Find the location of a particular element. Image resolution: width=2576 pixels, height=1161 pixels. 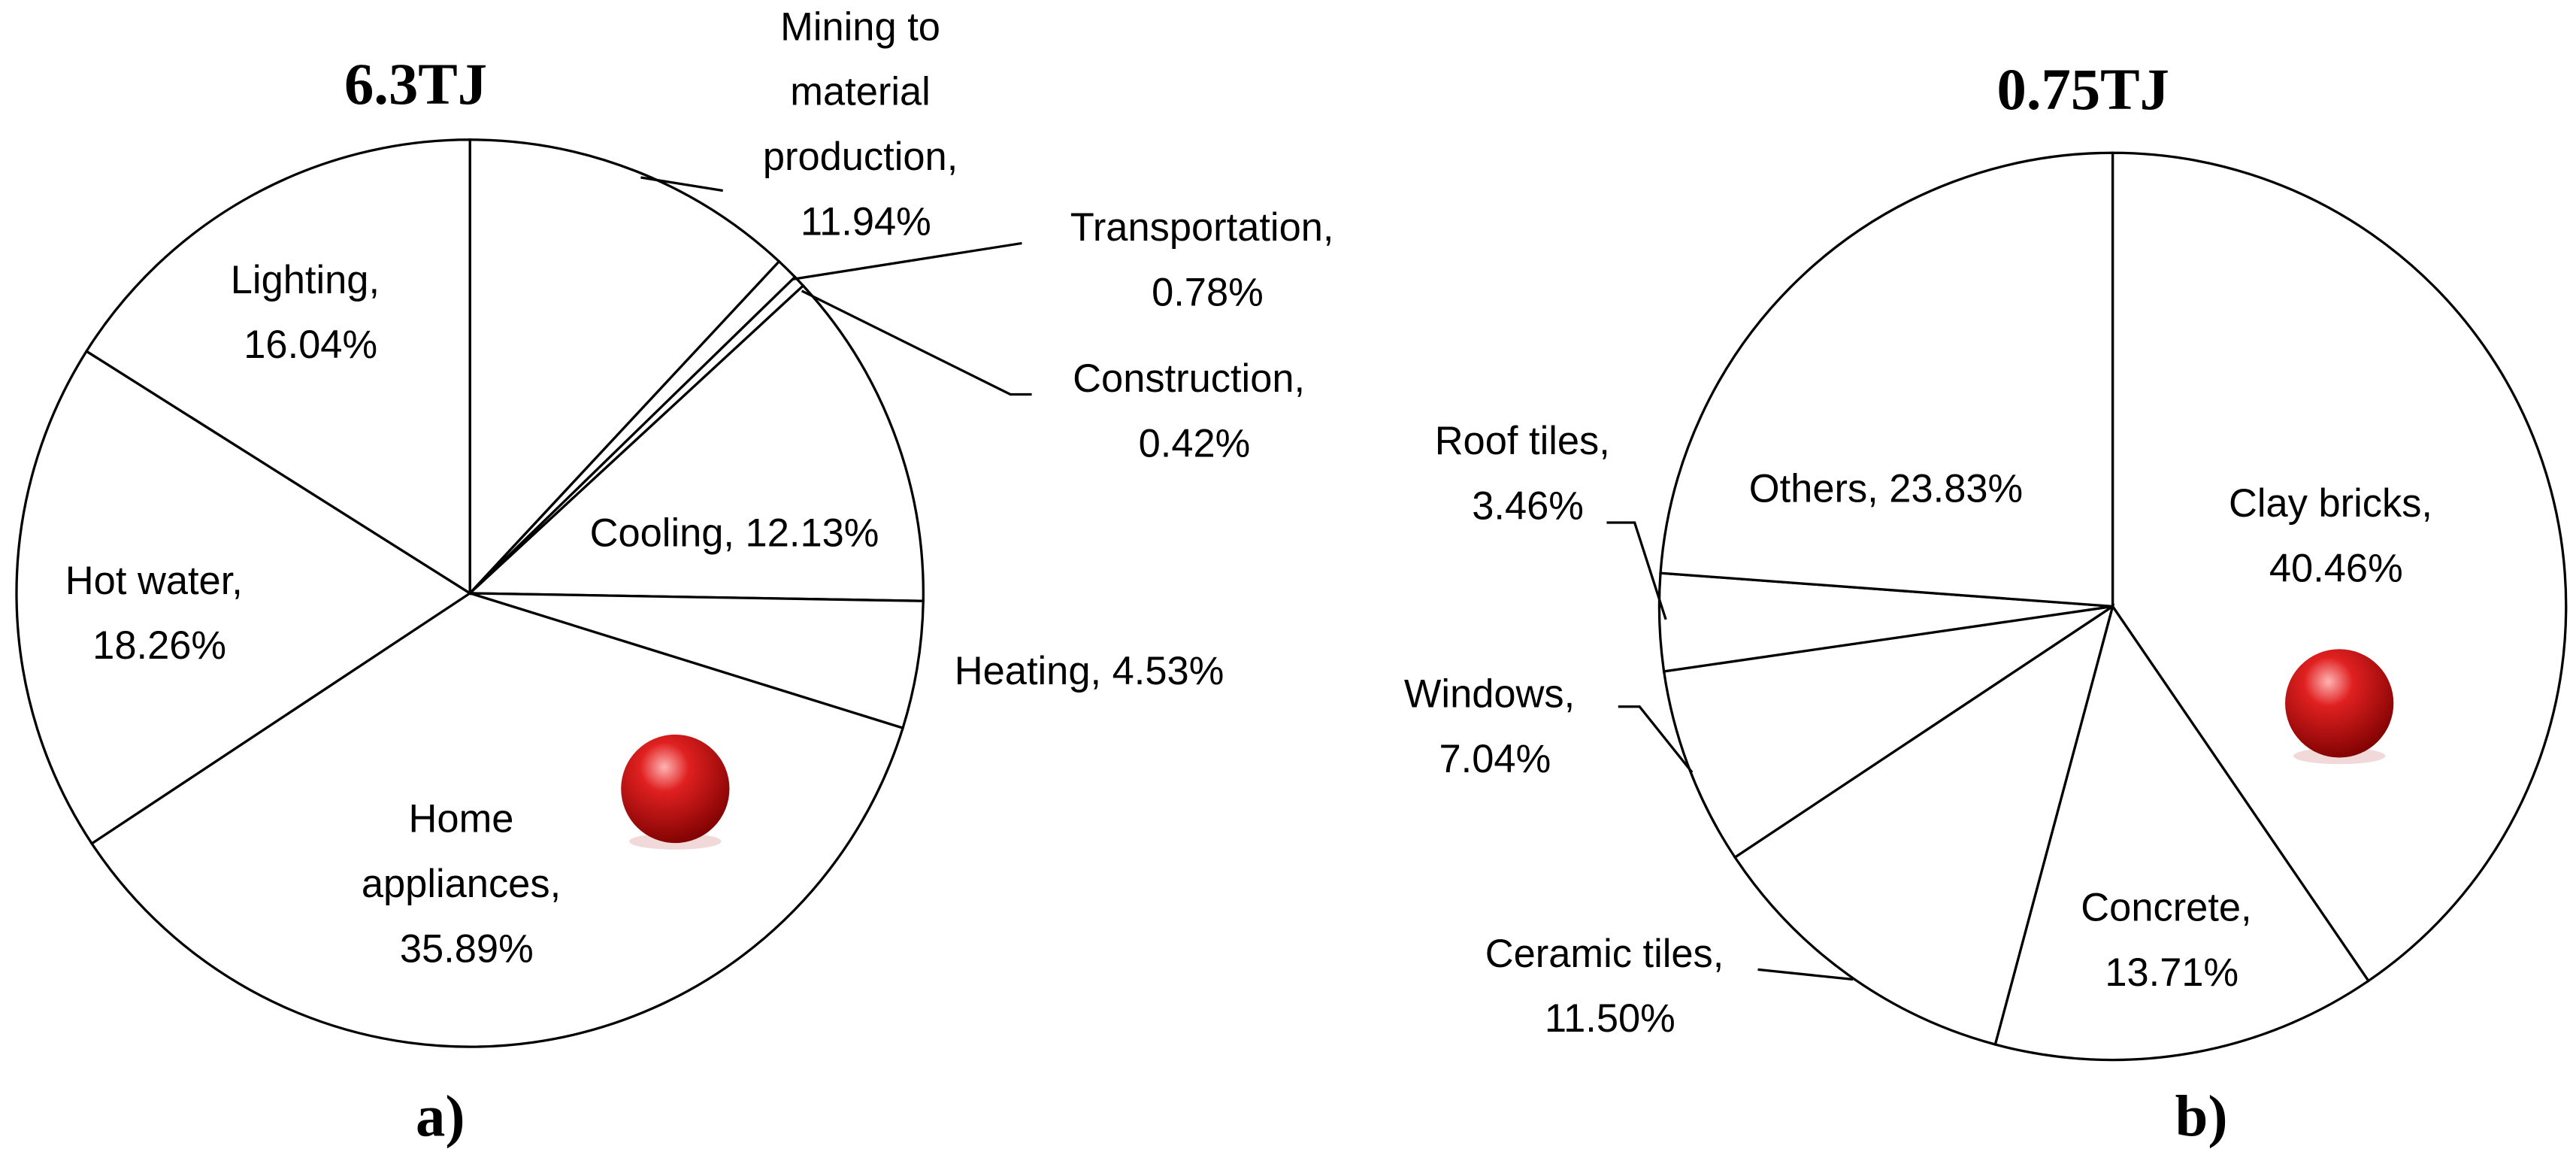

slice-label: Cooling, 12.13% is located at coordinates (734, 533).